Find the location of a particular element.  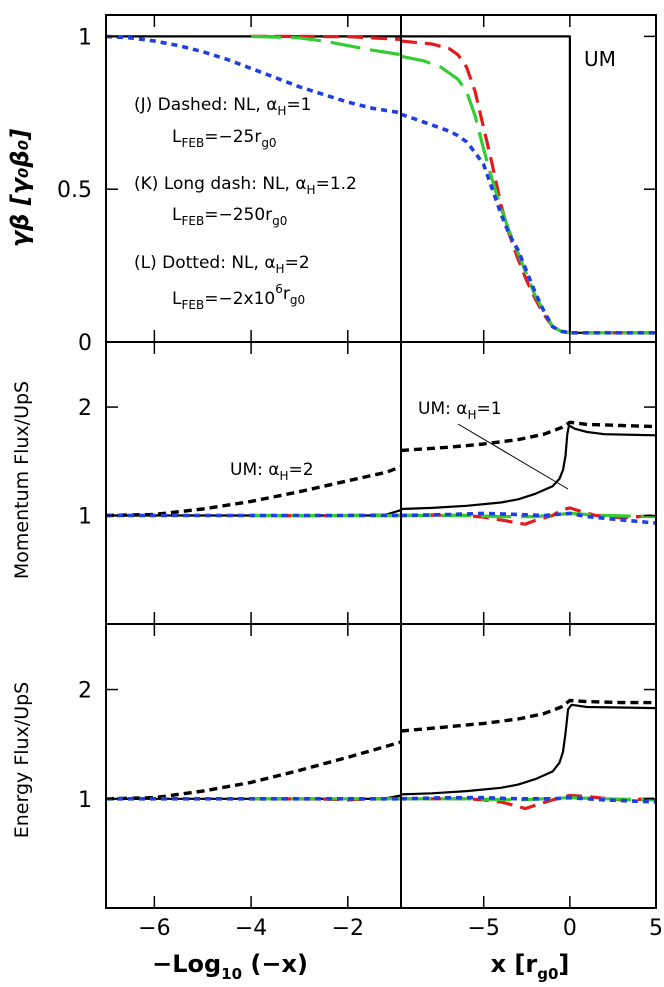

frame-bottom-right is located at coordinates (528, 766).